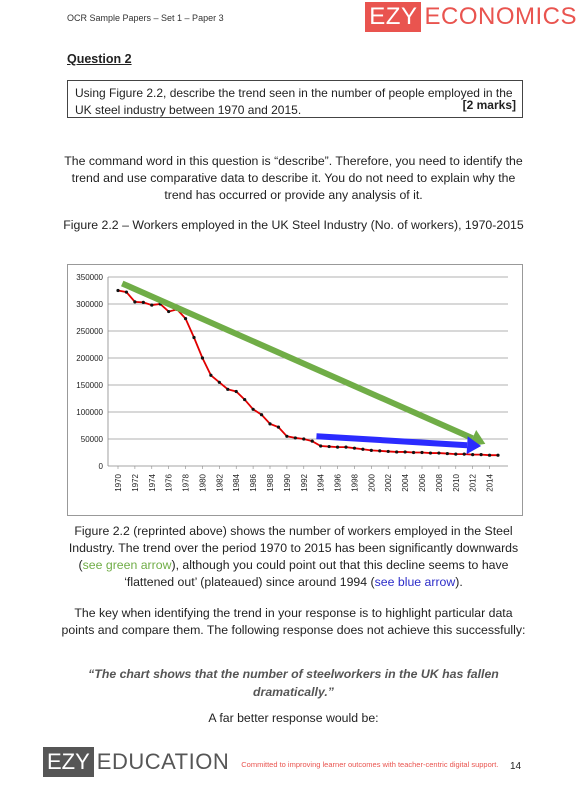  I want to click on x-tick-label: 1986, so click(253, 482).